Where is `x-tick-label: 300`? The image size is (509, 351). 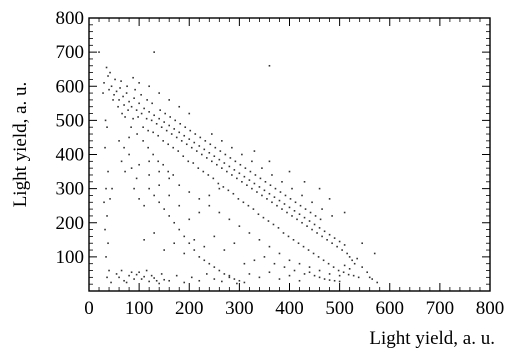 x-tick-label: 300 is located at coordinates (239, 308).